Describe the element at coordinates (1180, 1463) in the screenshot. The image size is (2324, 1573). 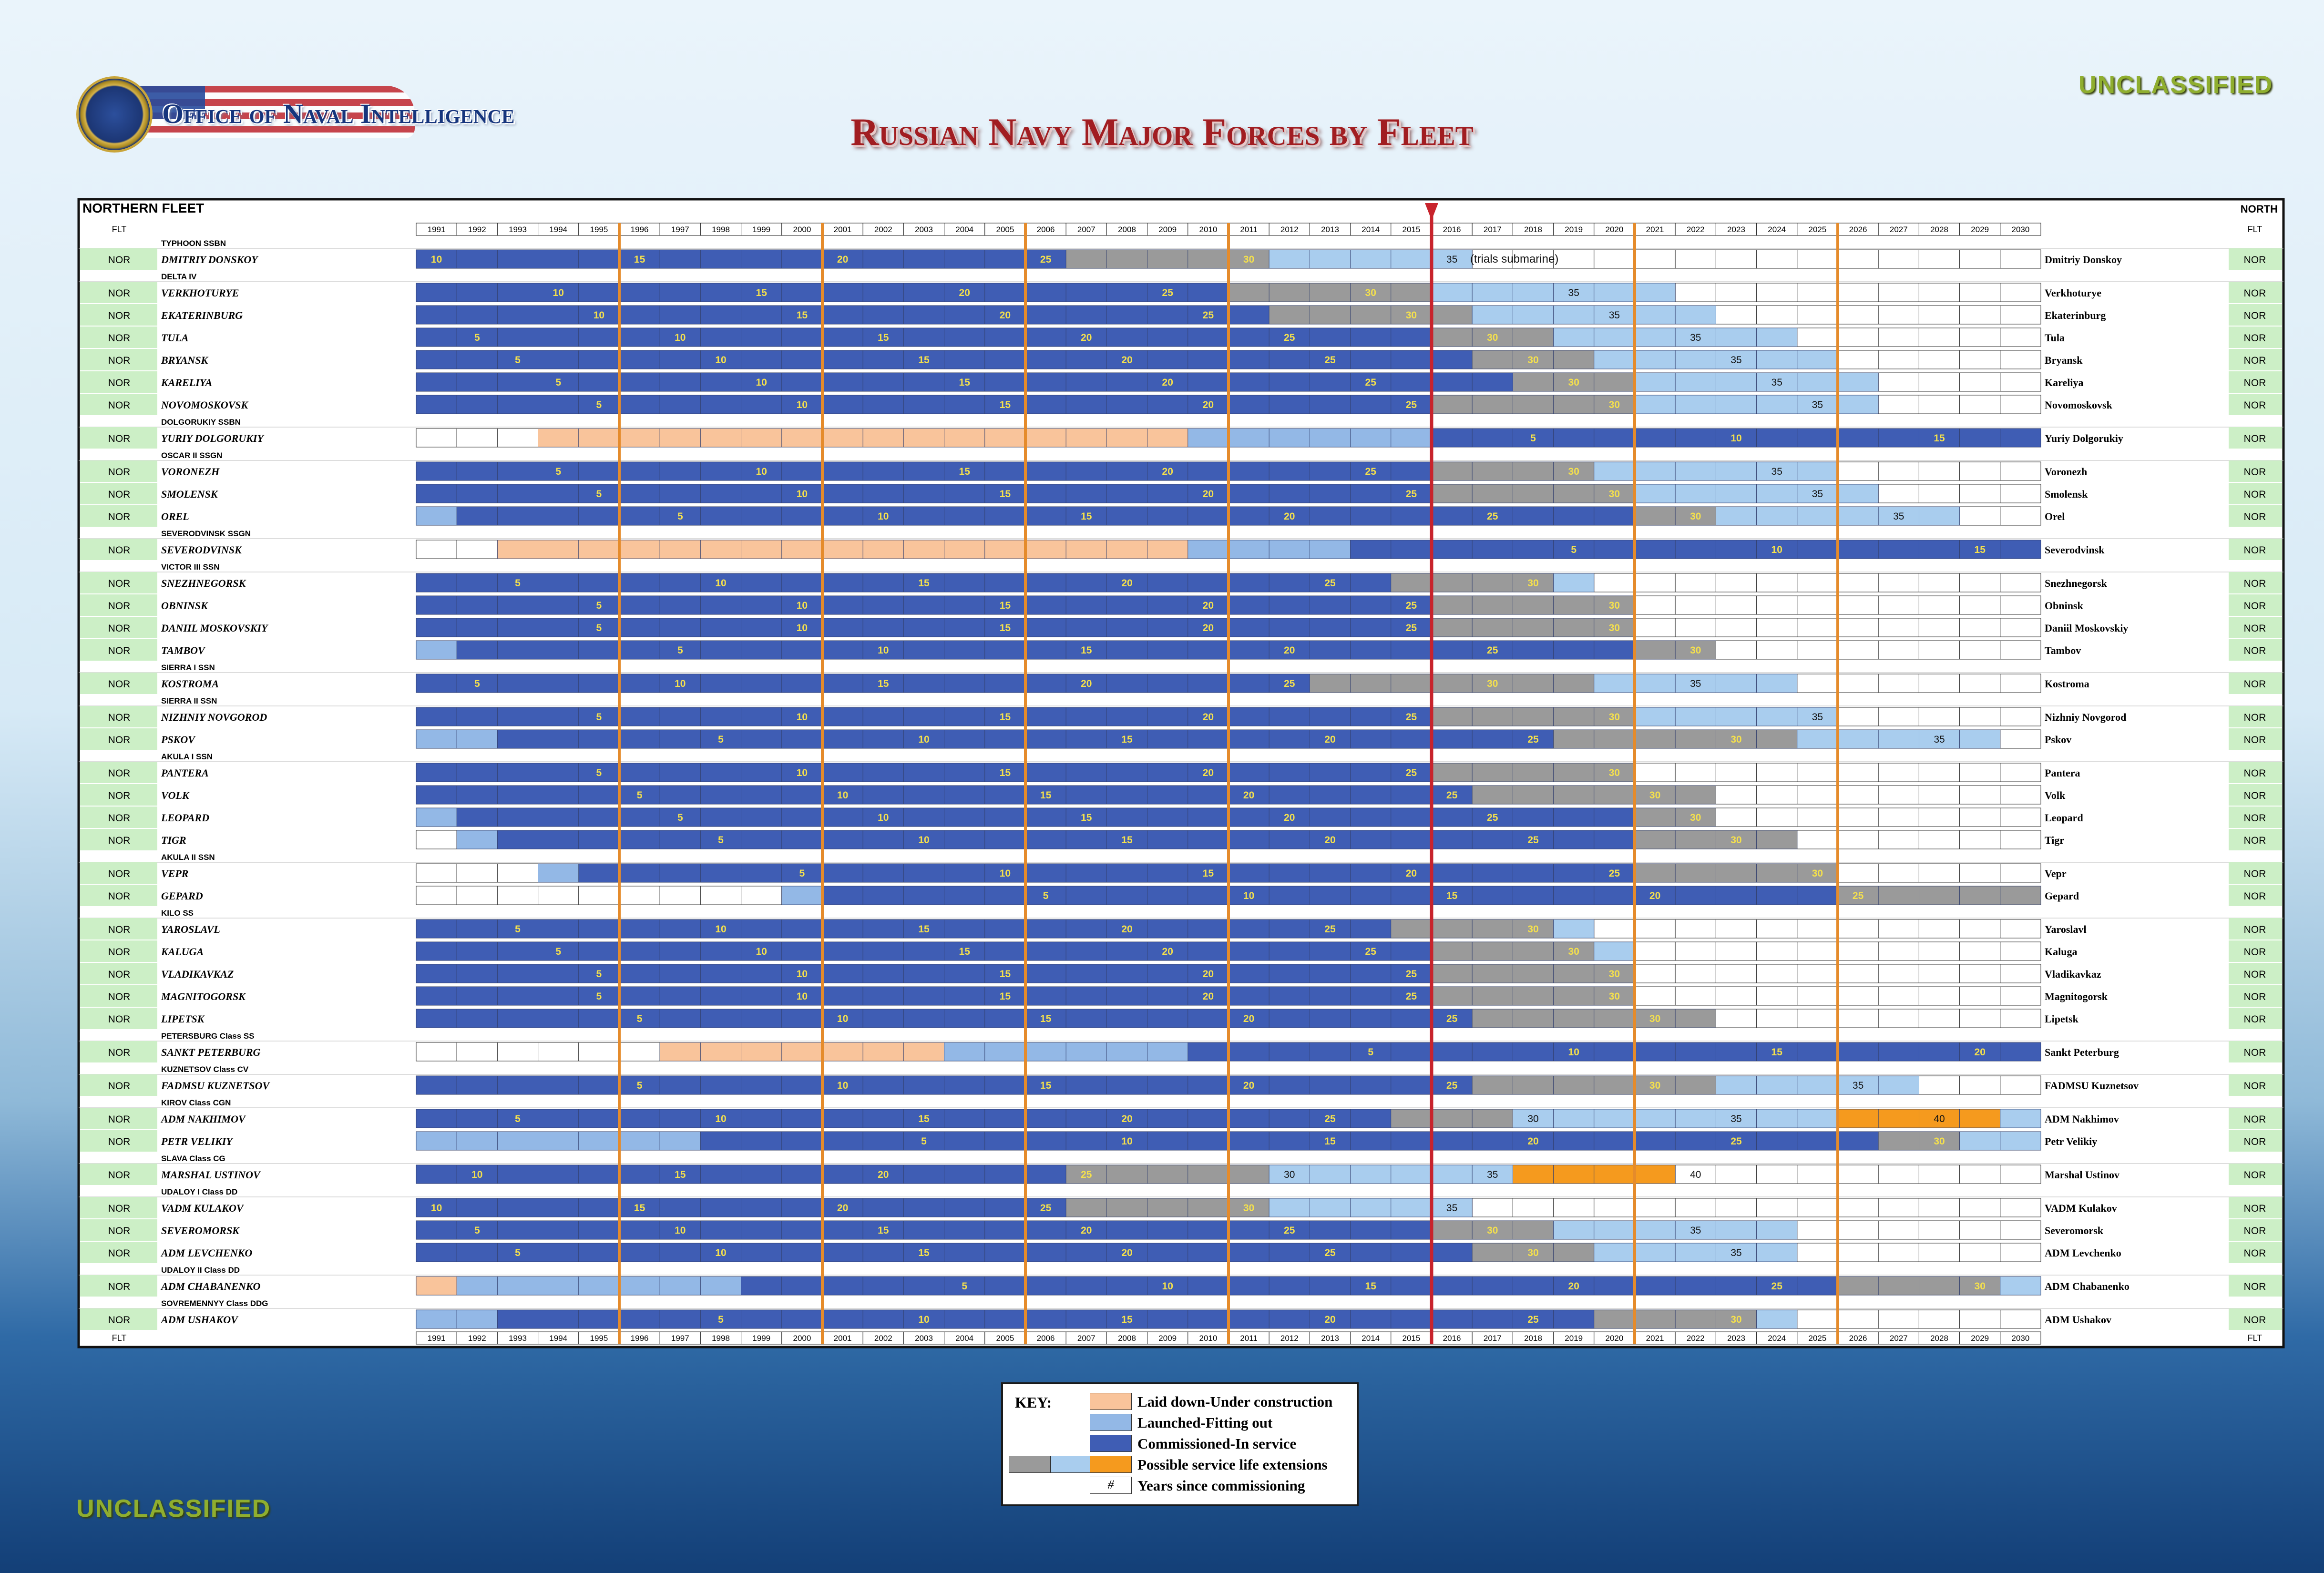
I see `legend-item-extension: Possible service life extensions` at that location.